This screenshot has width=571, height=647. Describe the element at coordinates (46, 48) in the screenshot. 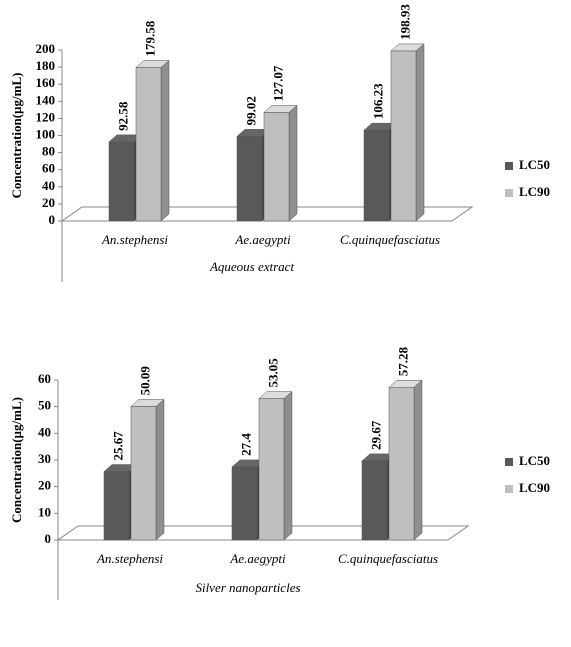

I see `y-tick-label: 200` at that location.